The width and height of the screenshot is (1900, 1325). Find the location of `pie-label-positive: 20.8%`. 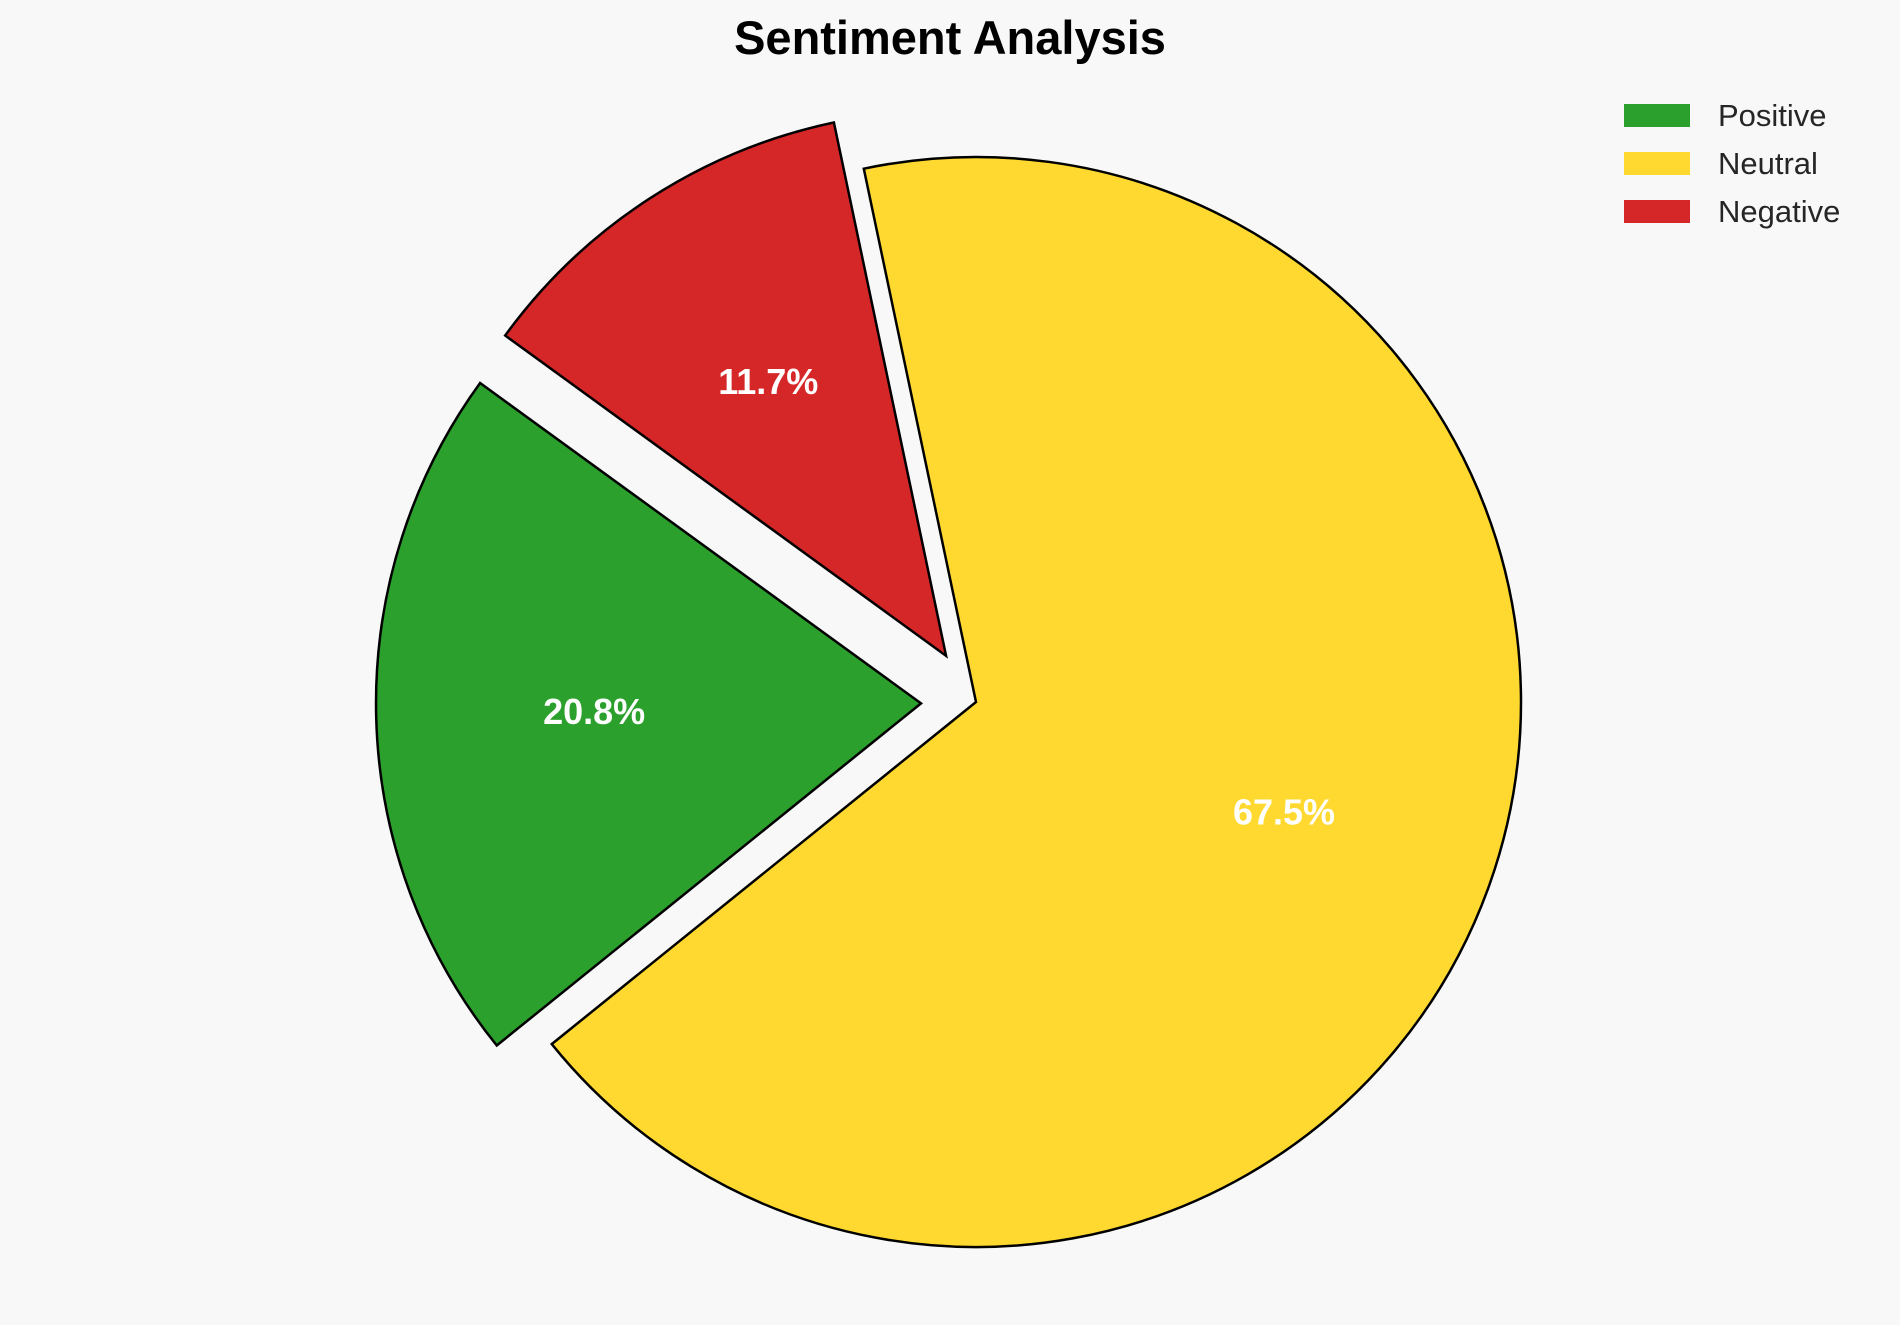

pie-label-positive: 20.8% is located at coordinates (594, 711).